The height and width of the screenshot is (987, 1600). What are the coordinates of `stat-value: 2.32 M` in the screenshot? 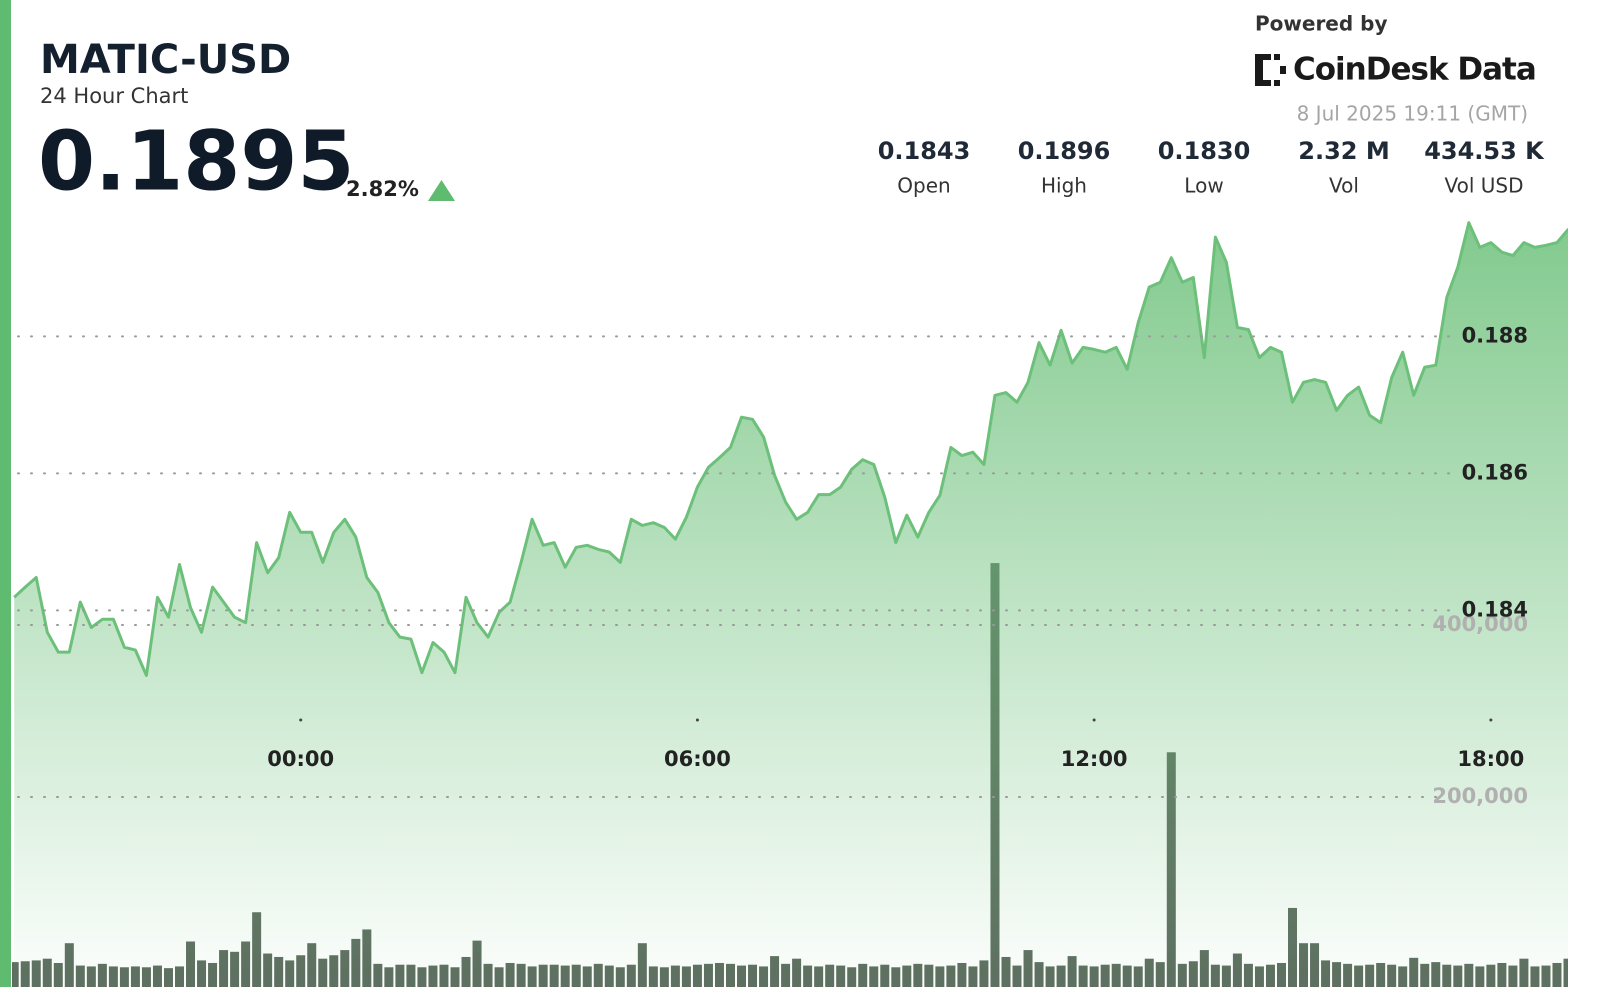 It's located at (1343, 151).